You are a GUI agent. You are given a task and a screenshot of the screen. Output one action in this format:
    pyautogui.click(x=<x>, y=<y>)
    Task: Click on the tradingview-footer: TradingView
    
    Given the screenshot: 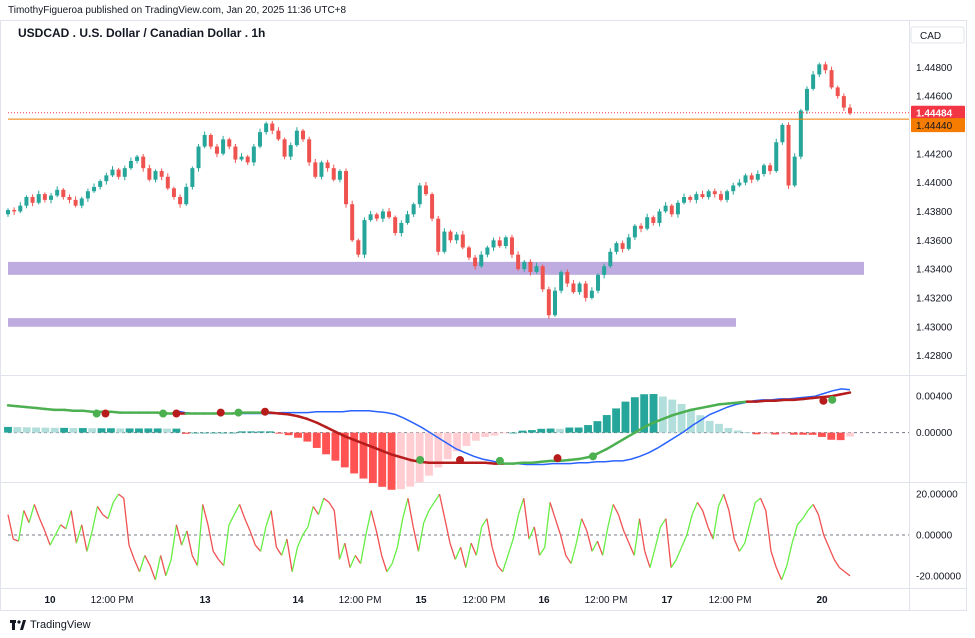 What is the action you would take?
    pyautogui.click(x=50, y=625)
    